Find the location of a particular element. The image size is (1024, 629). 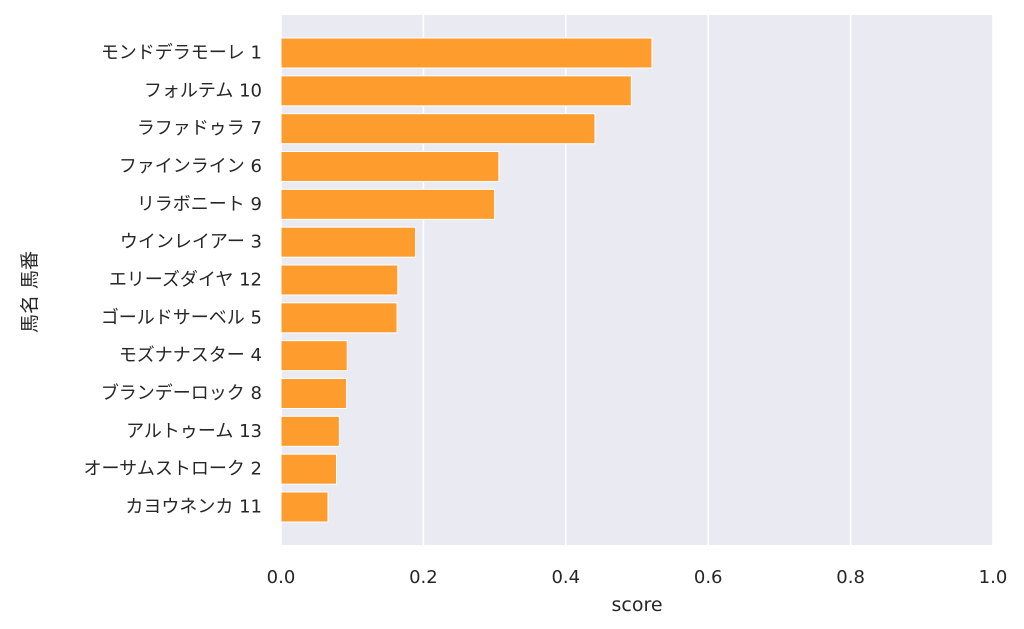

x-tick-labels: 0.0 0.2 0.4 0.6 0.8 1.0 is located at coordinates (637, 577).